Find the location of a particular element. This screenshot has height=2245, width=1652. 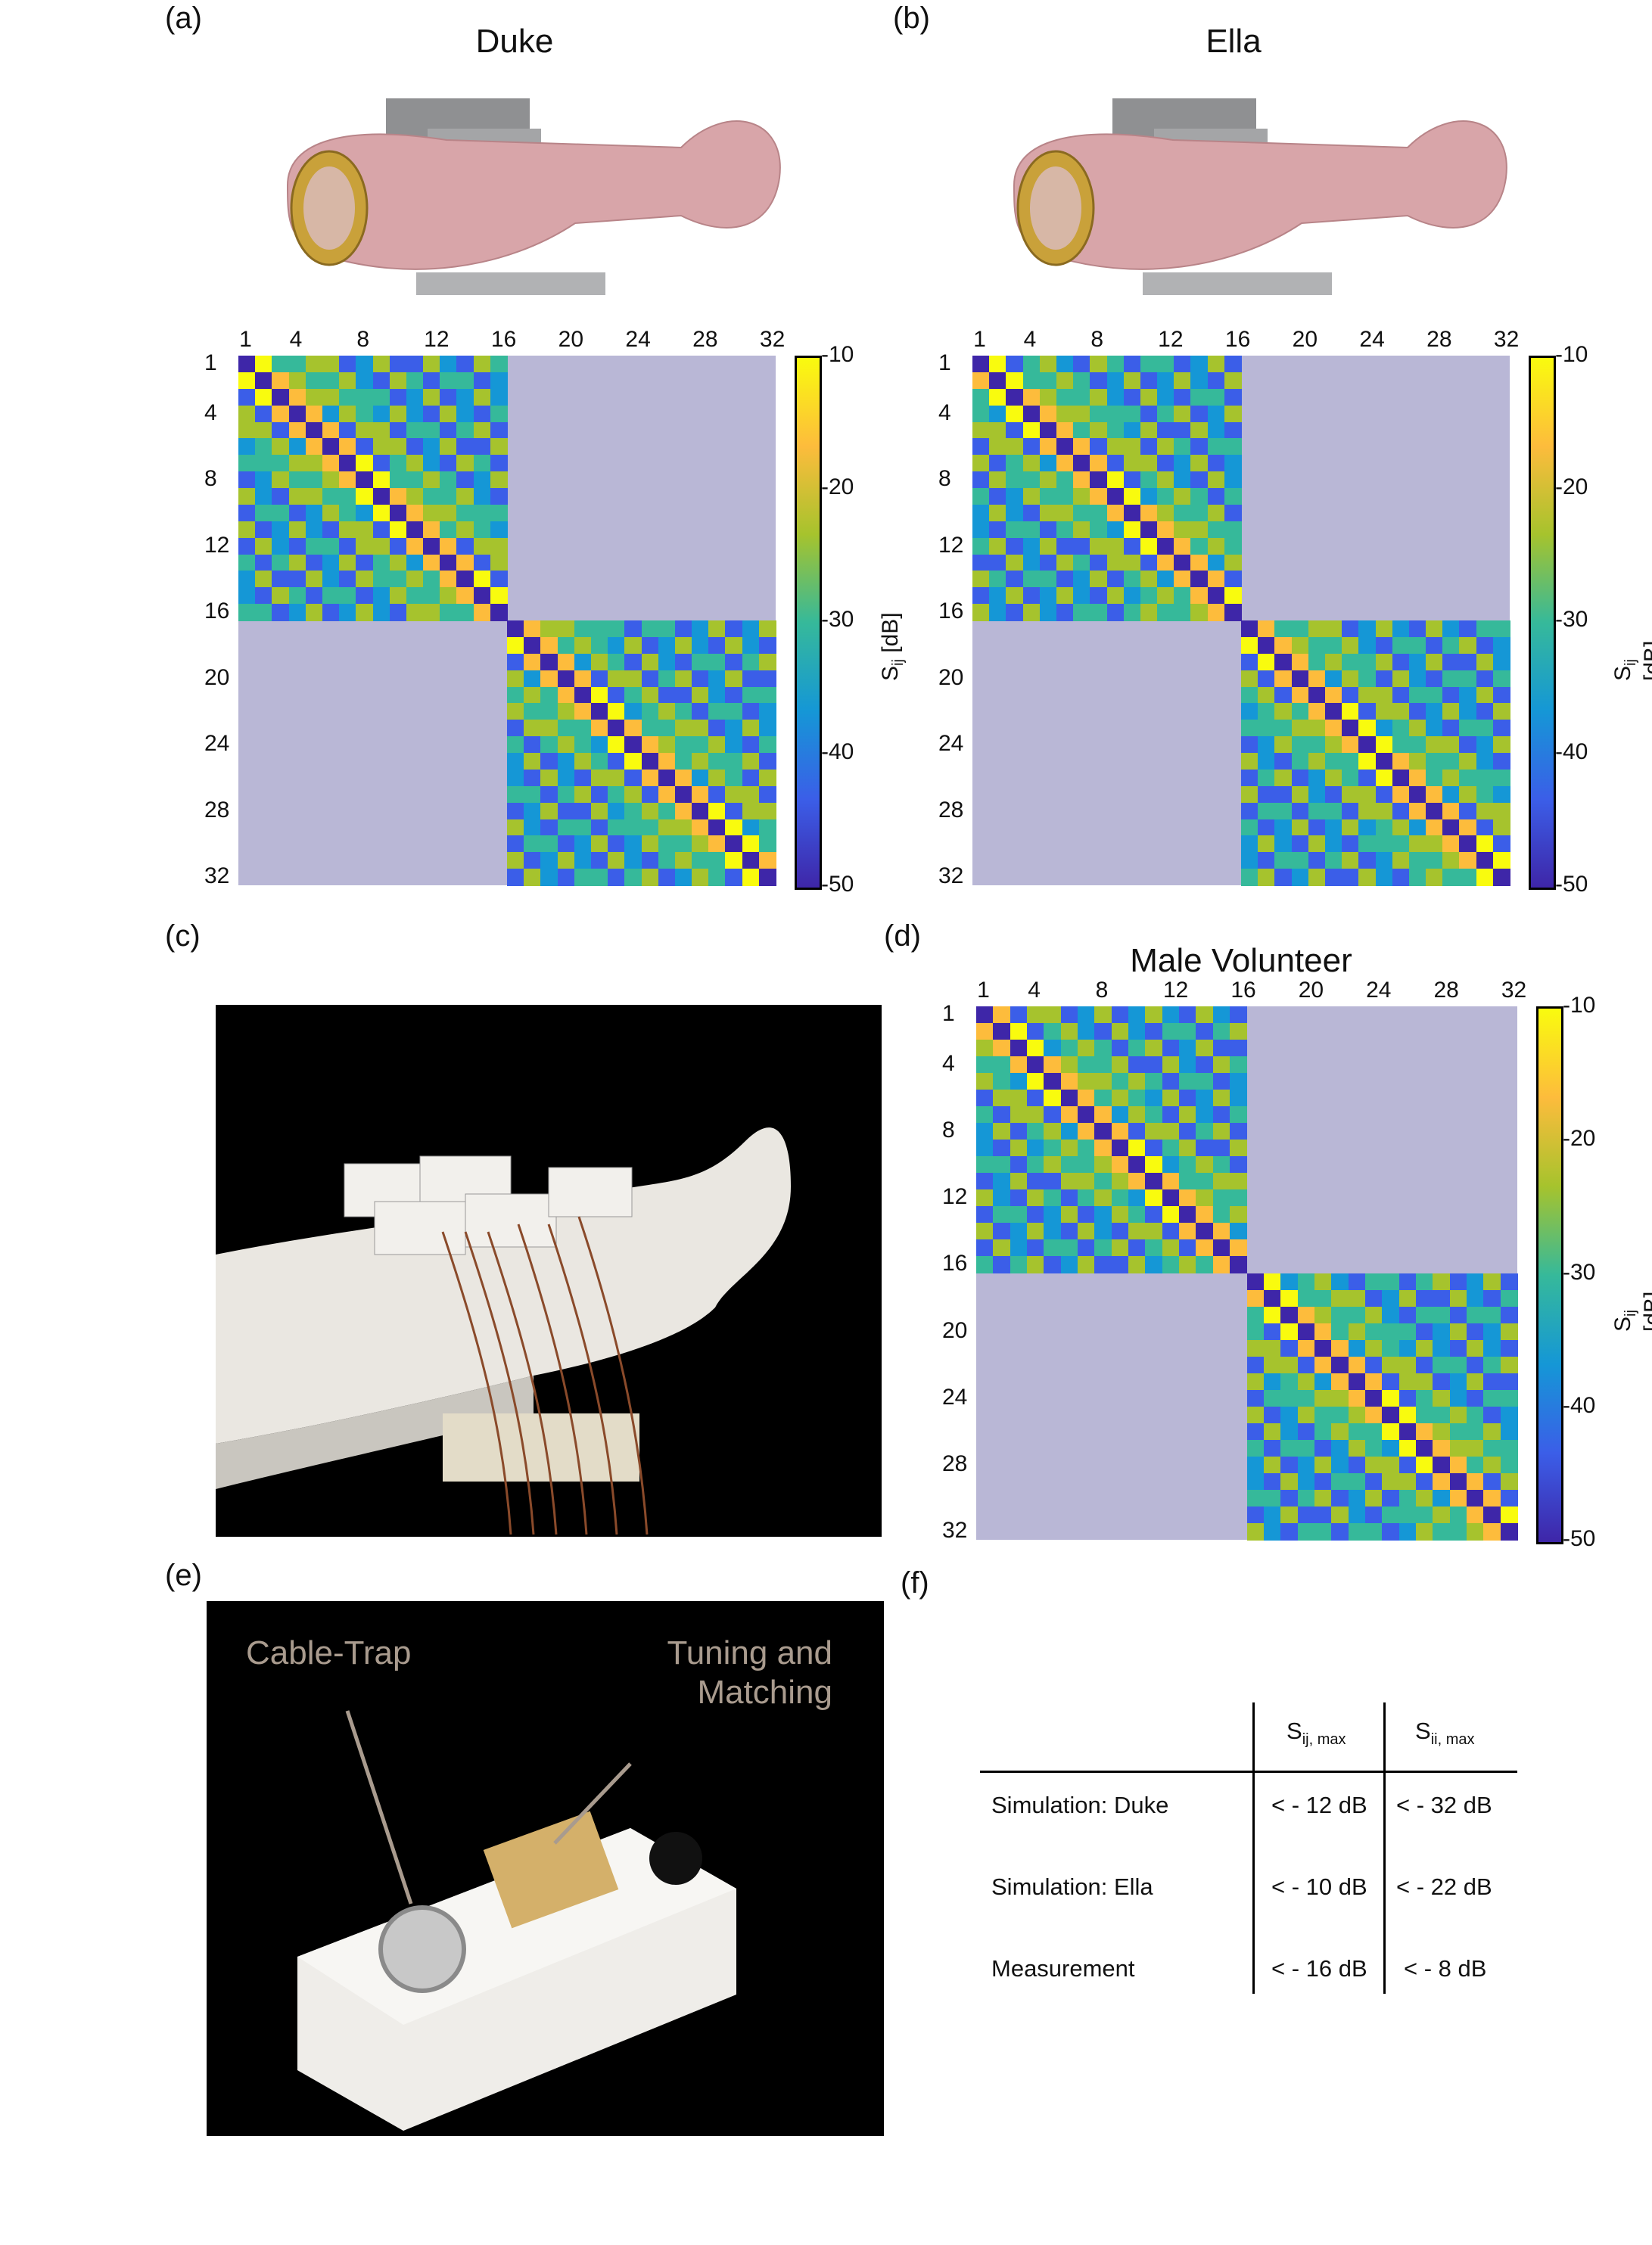

panel-label-d: (d) is located at coordinates (903, 936).